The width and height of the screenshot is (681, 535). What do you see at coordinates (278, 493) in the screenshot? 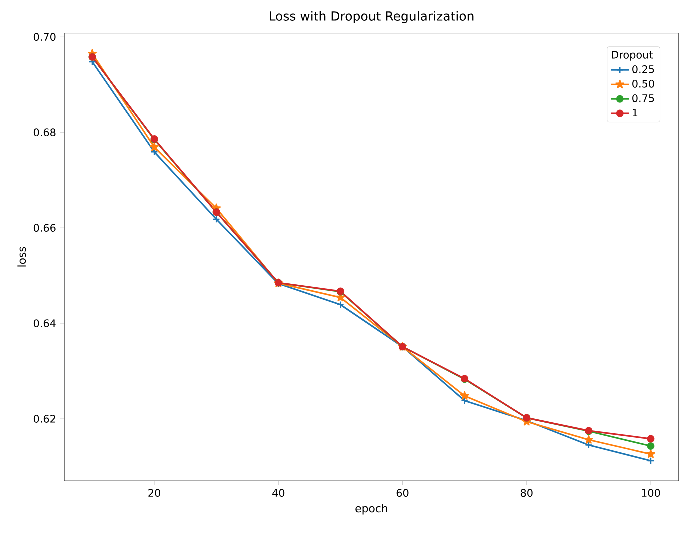
I see `x-tick-label: 40` at bounding box center [278, 493].